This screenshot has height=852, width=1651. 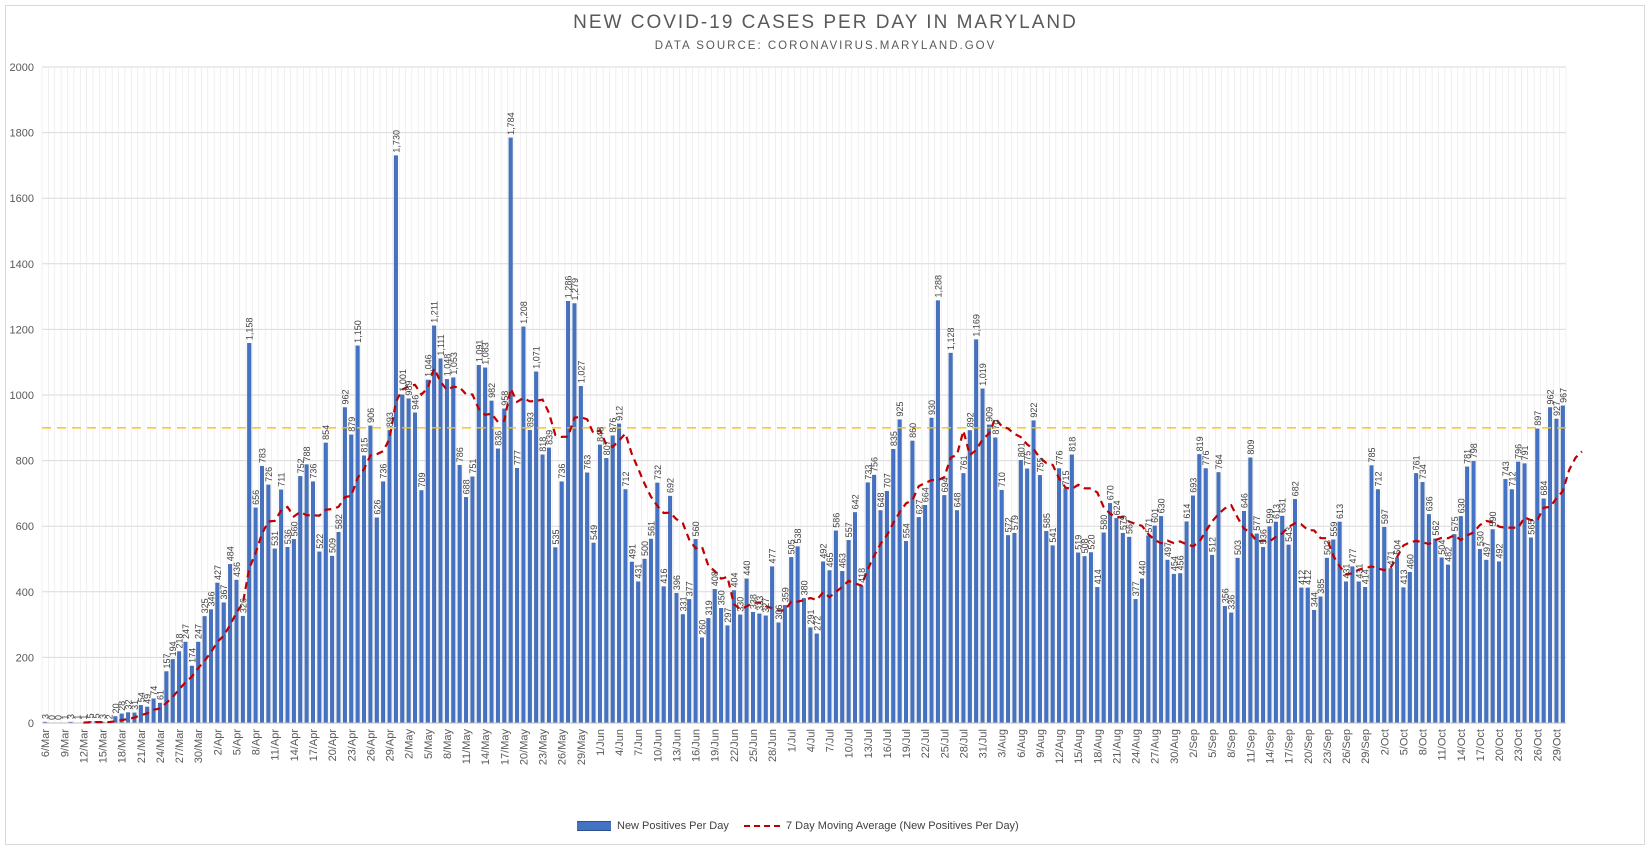 What do you see at coordinates (658, 745) in the screenshot?
I see `x-tick-label: 10/Jun` at bounding box center [658, 745].